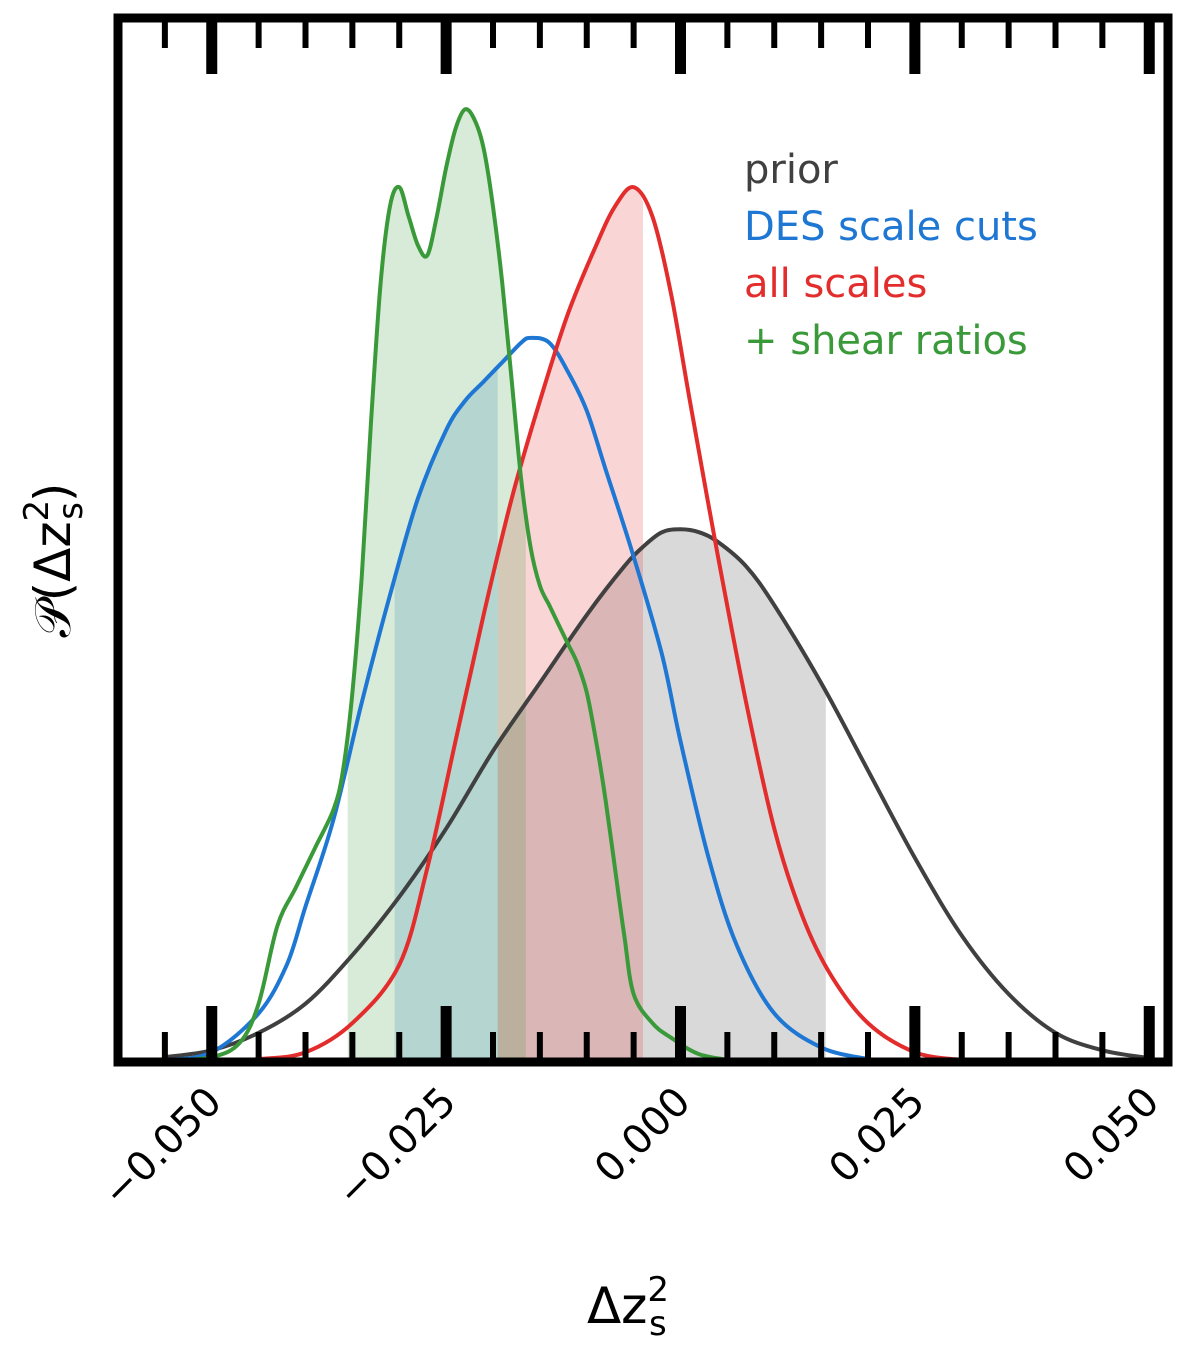 This screenshot has height=1363, width=1200. What do you see at coordinates (877, 1136) in the screenshot?
I see `x-tick-label: 0.025` at bounding box center [877, 1136].